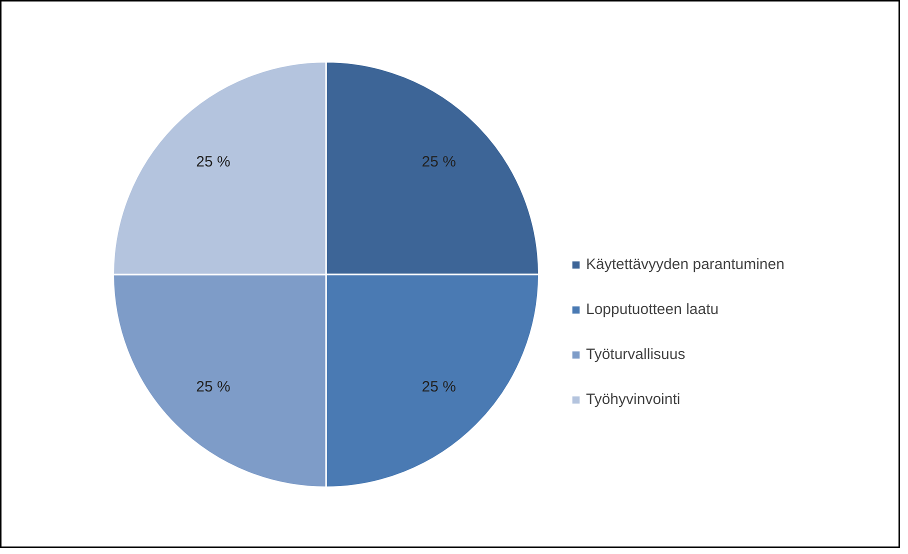 This screenshot has height=554, width=908. I want to click on legend-label: Työhyvinvointi, so click(633, 399).